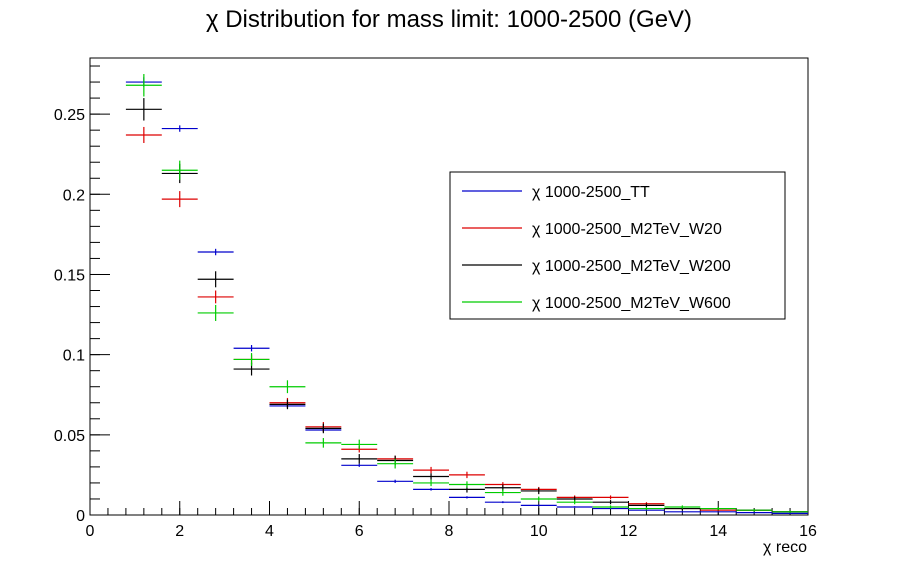 The image size is (898, 573). Describe the element at coordinates (90, 531) in the screenshot. I see `x-tick-label: 0` at that location.